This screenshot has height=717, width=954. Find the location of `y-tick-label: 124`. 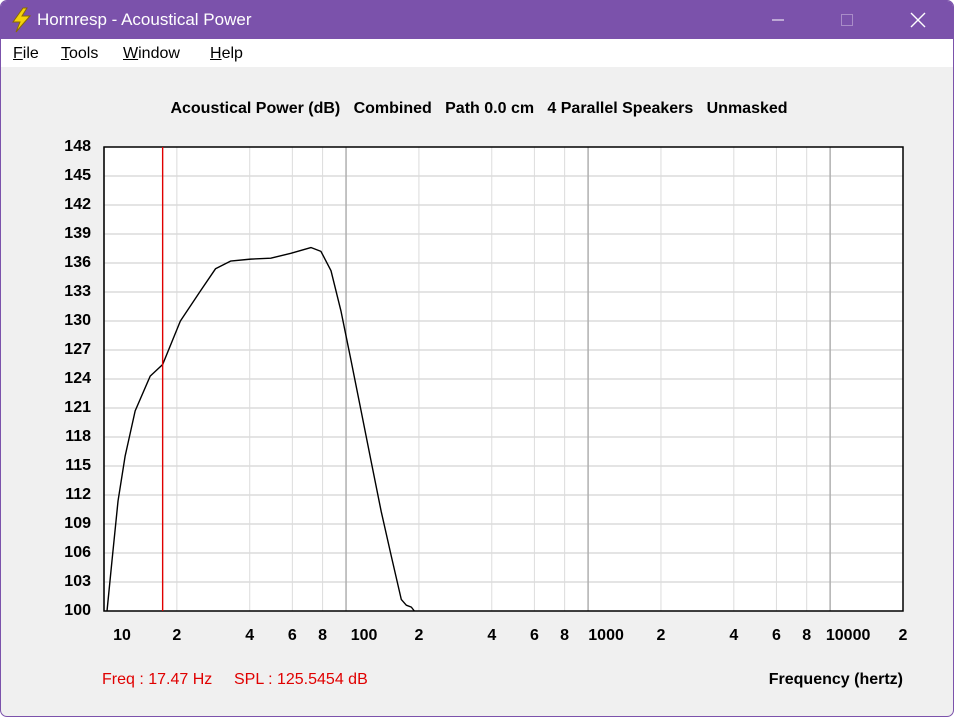

y-tick-label: 124 is located at coordinates (77, 378).